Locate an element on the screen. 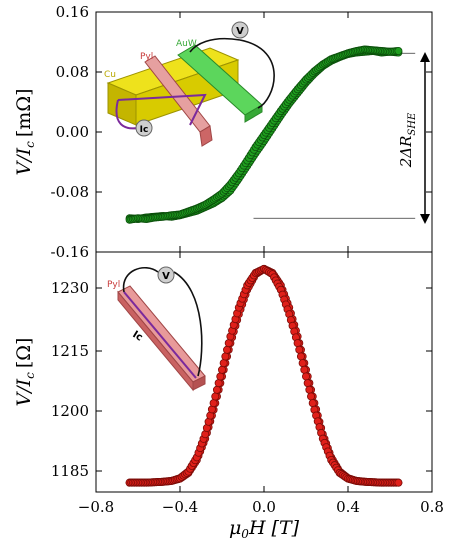  current-source-label: Ic is located at coordinates (144, 130).